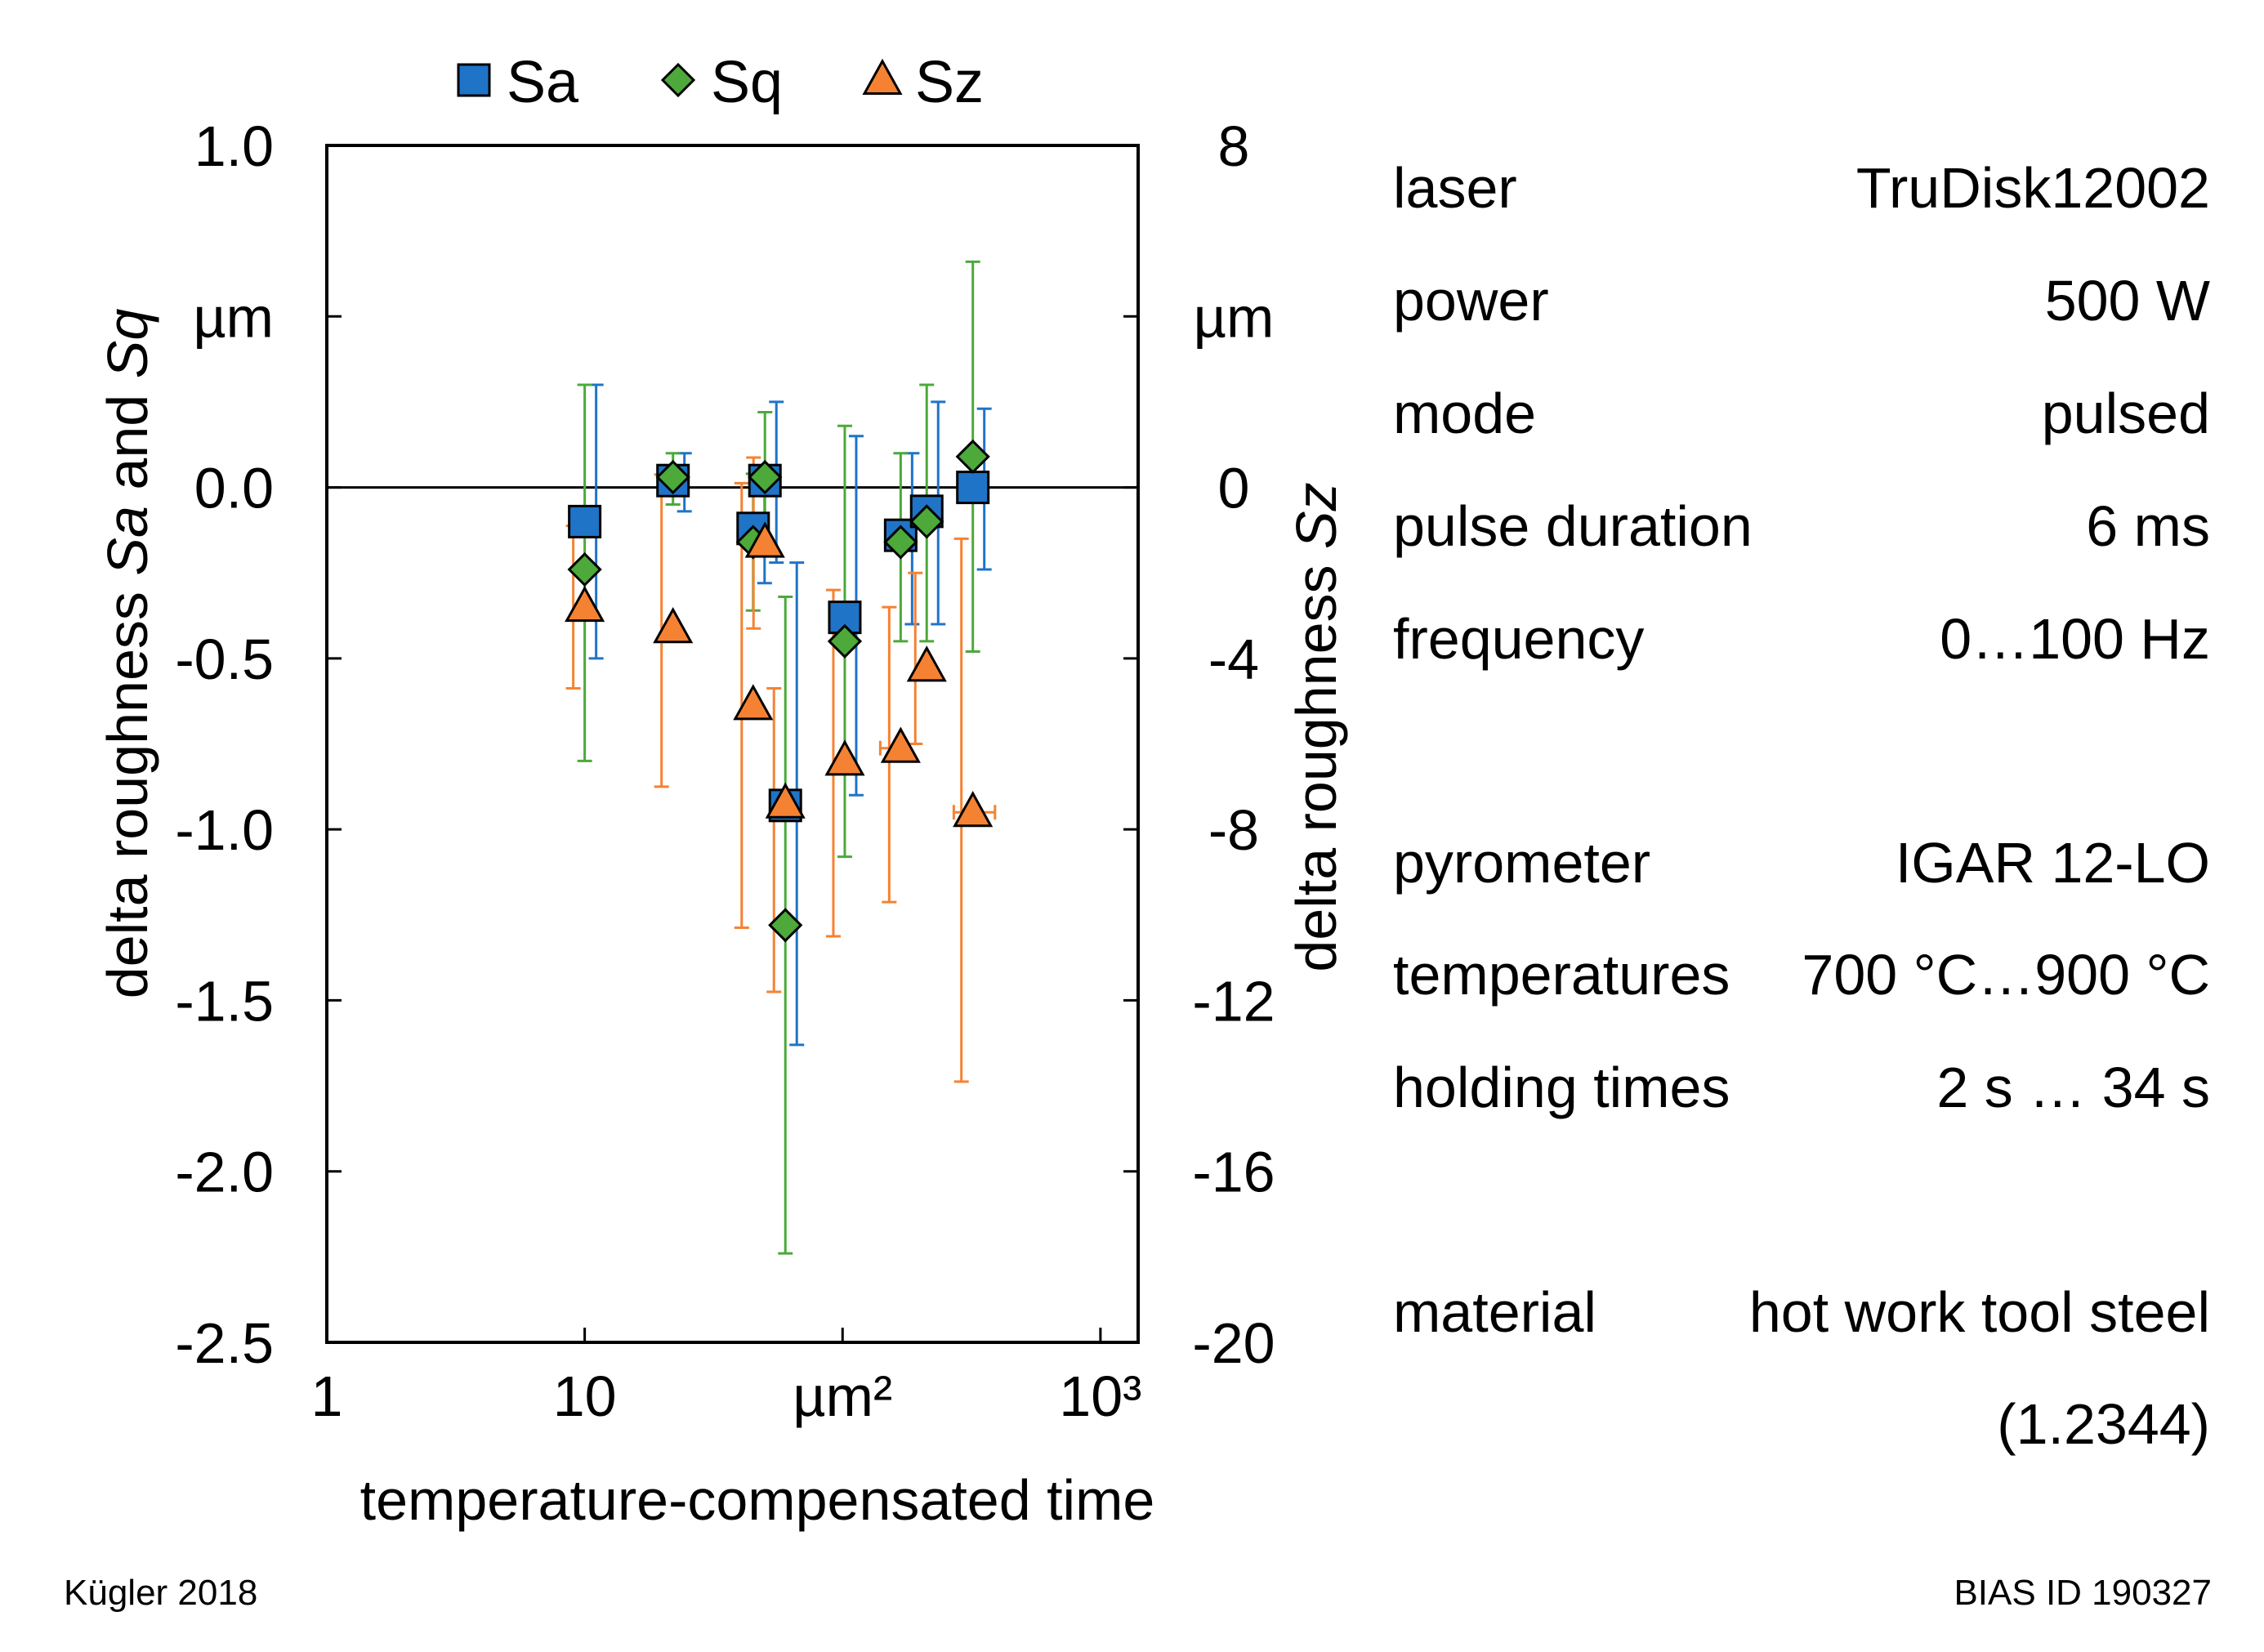 Image resolution: width=2264 pixels, height=1652 pixels. What do you see at coordinates (882, 76) in the screenshot?
I see `legend-marker-sz` at bounding box center [882, 76].